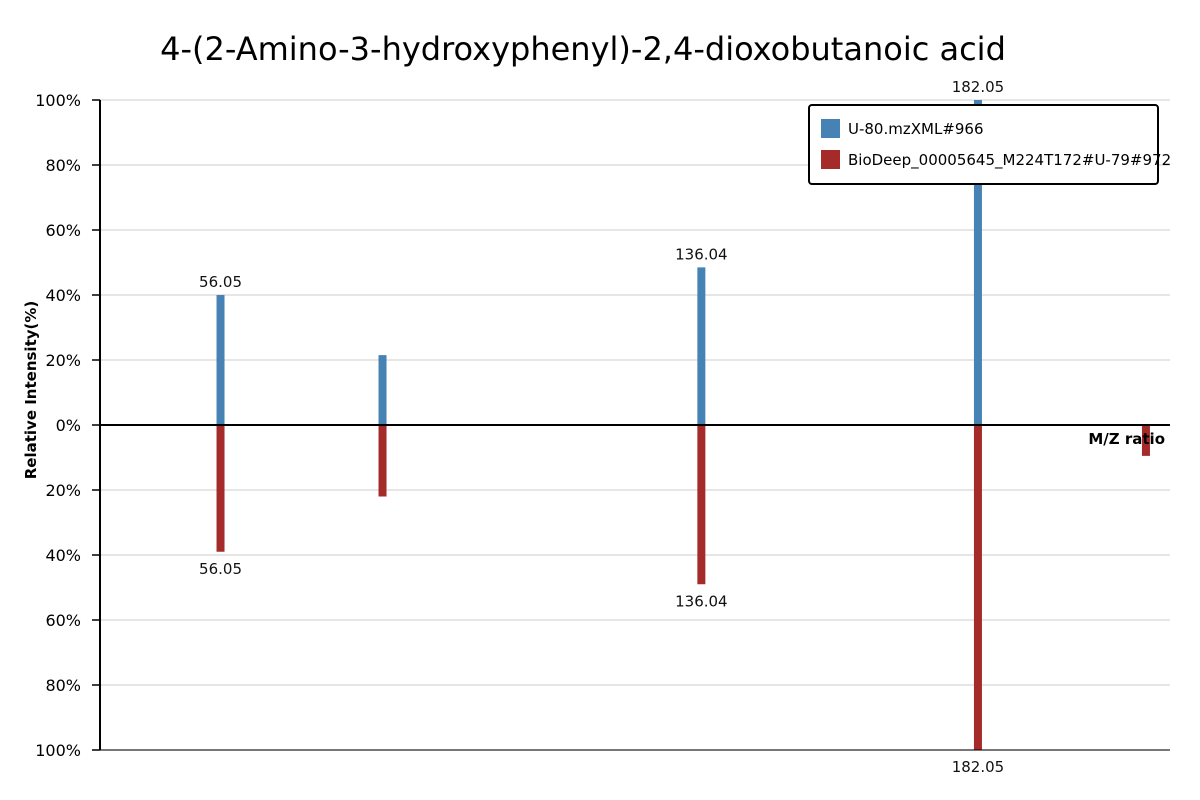 Image resolution: width=1200 pixels, height=800 pixels. Describe the element at coordinates (220, 282) in the screenshot. I see `peak-label-series-1: 56.05` at that location.